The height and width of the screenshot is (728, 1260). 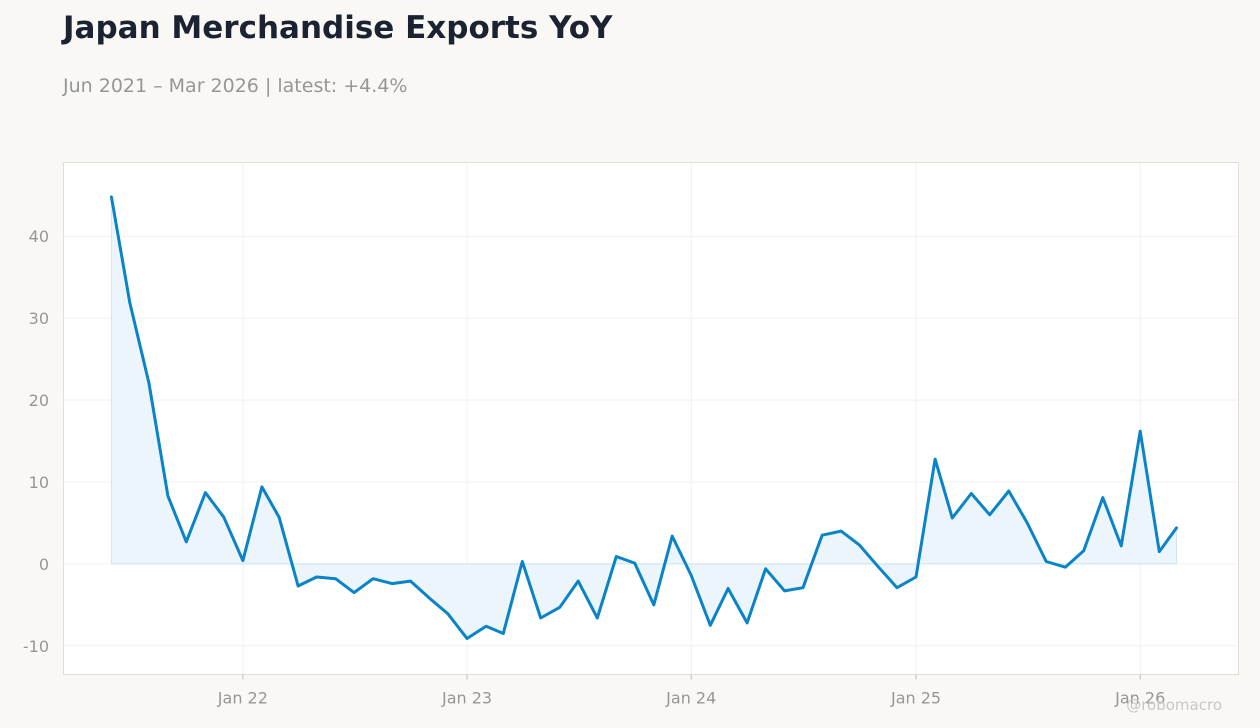 I want to click on y-tick-label: 20, so click(x=39, y=400).